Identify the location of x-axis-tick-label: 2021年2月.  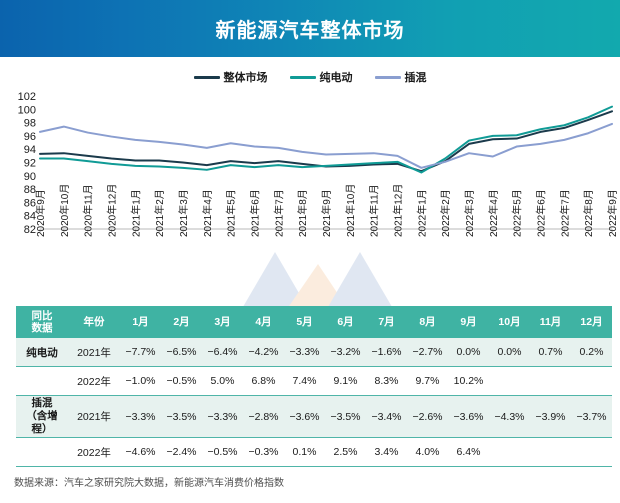
(159, 213).